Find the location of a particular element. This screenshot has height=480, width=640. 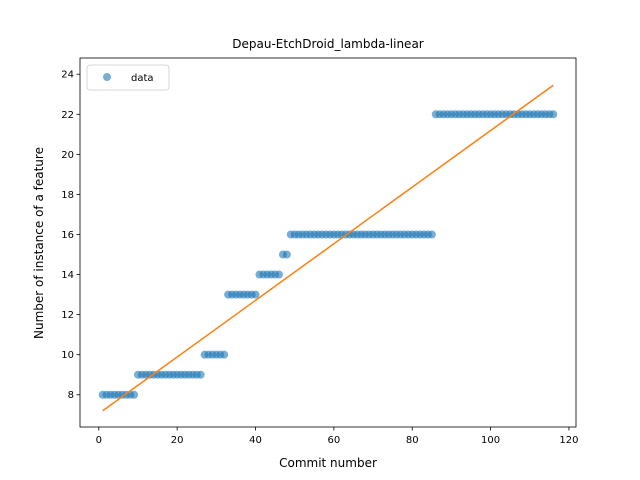

y-tick-label: 22 is located at coordinates (67, 115).